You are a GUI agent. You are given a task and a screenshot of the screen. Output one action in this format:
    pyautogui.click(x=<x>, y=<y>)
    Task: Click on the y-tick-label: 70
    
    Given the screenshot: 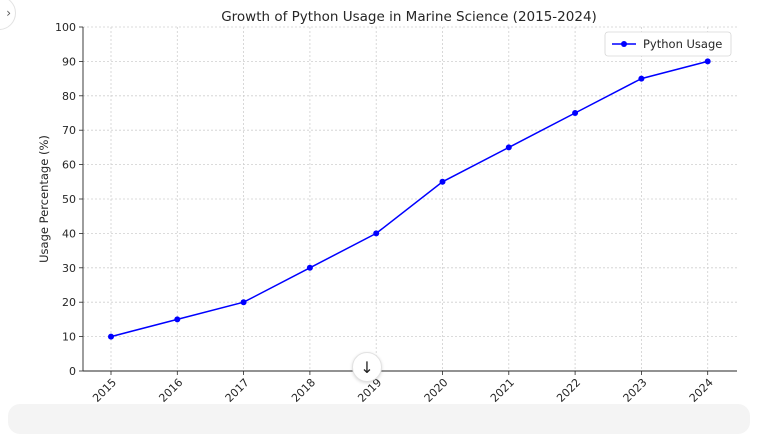 What is the action you would take?
    pyautogui.click(x=69, y=130)
    